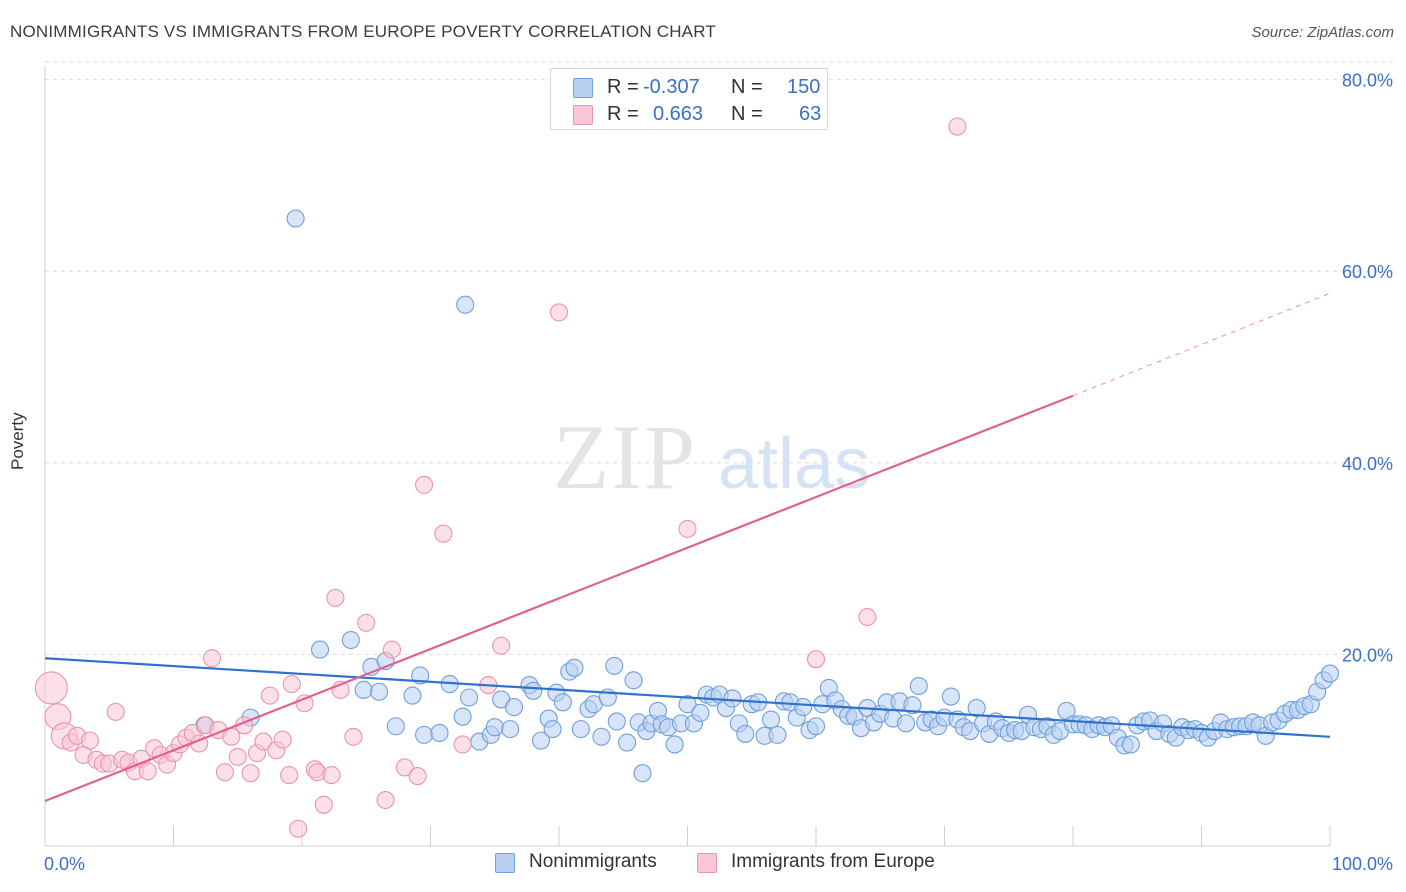 The width and height of the screenshot is (1406, 892). I want to click on legend-label: Immigrants from Europe, so click(833, 861).